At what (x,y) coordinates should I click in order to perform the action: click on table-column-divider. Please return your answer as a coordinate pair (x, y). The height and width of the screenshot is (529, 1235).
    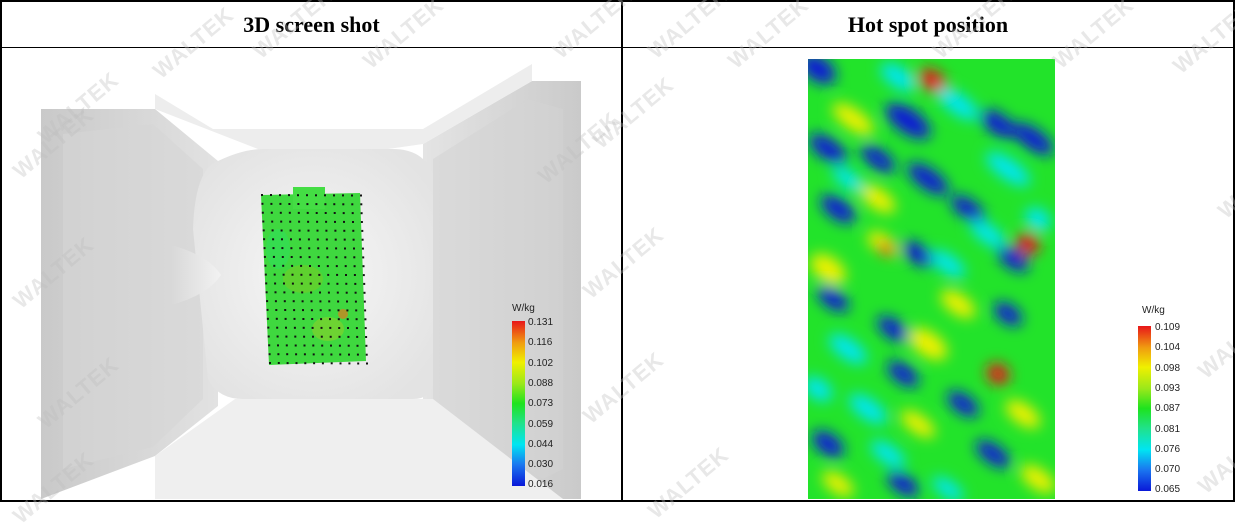
    Looking at the image, I should click on (622, 251).